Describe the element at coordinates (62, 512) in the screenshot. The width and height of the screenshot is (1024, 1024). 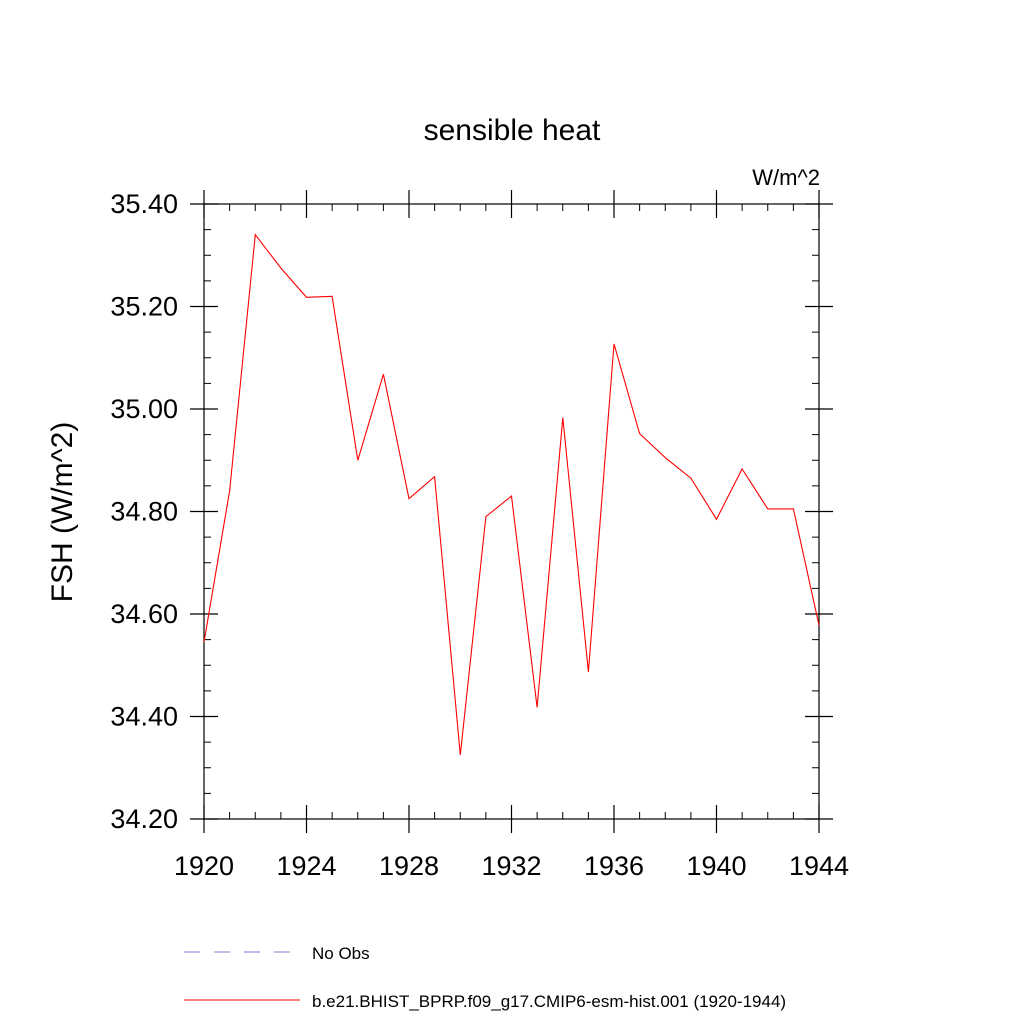
I see `y-axis-title: FSH (W/m^2)` at that location.